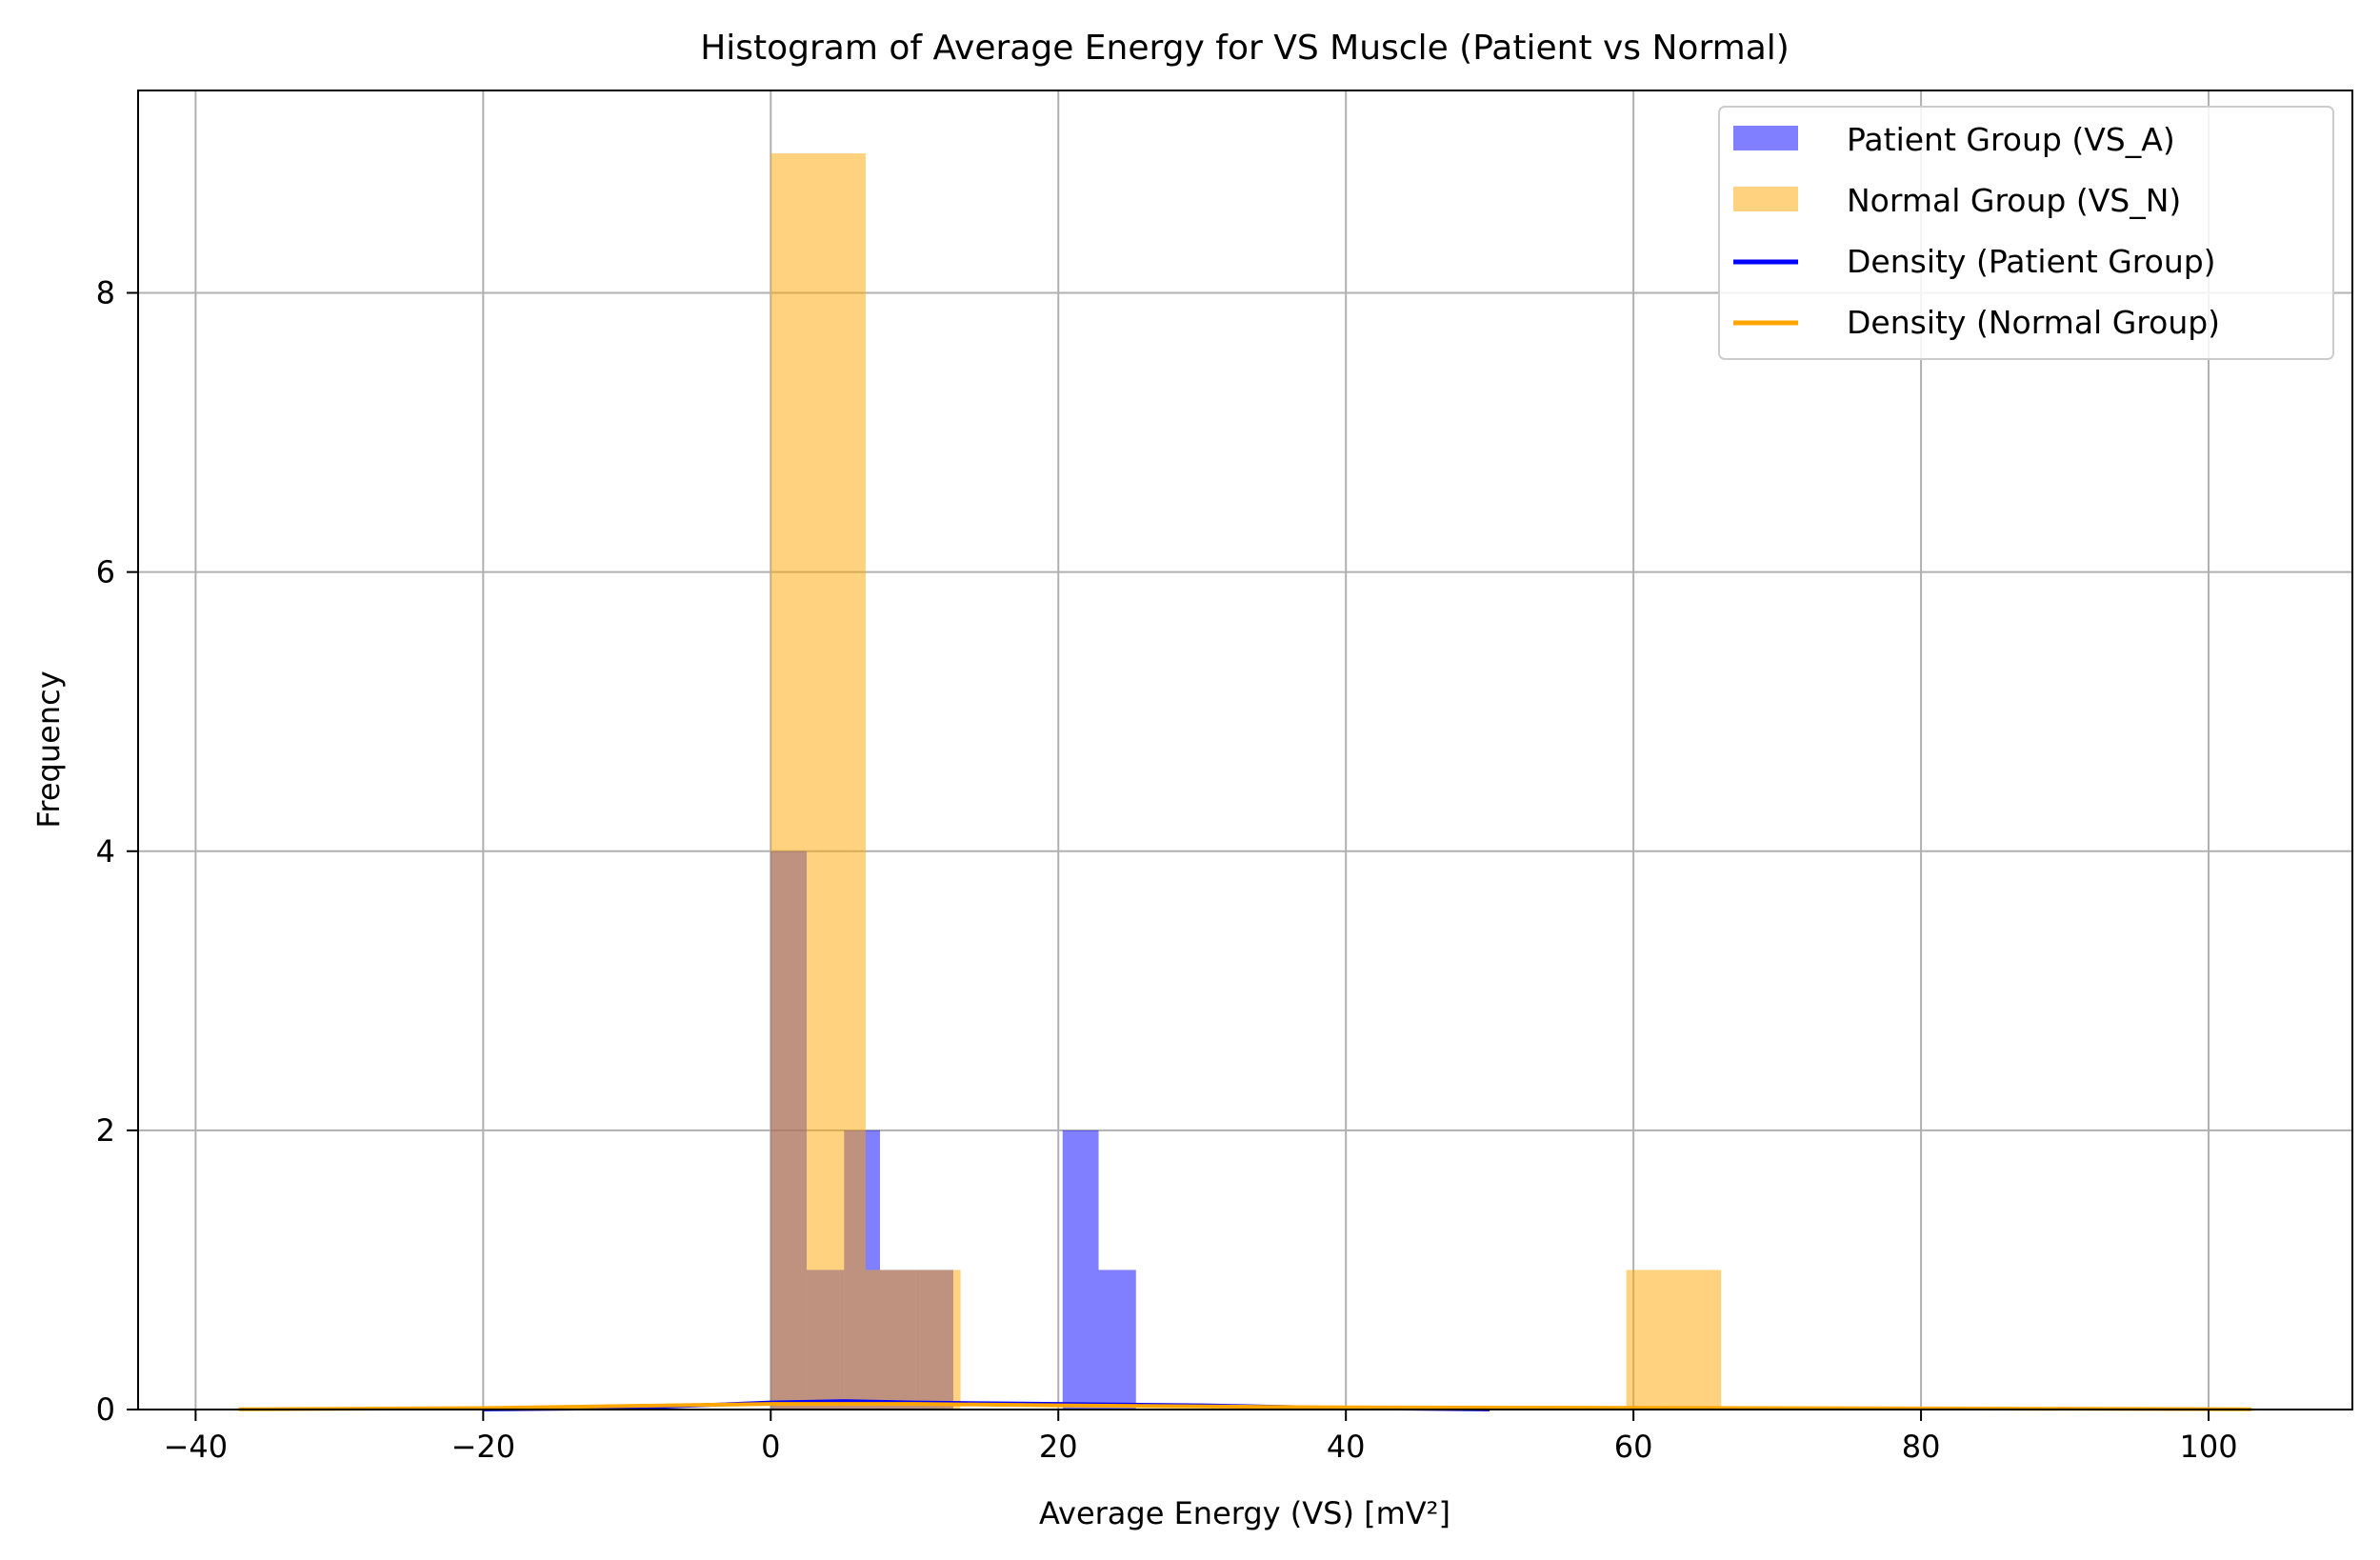 The image size is (2380, 1560). I want to click on x-tick-label: −20, so click(483, 1447).